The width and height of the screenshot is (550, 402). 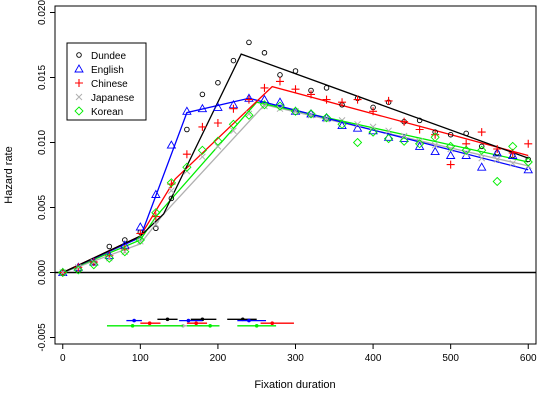 I want to click on legend-label-english: English, so click(x=107, y=70).